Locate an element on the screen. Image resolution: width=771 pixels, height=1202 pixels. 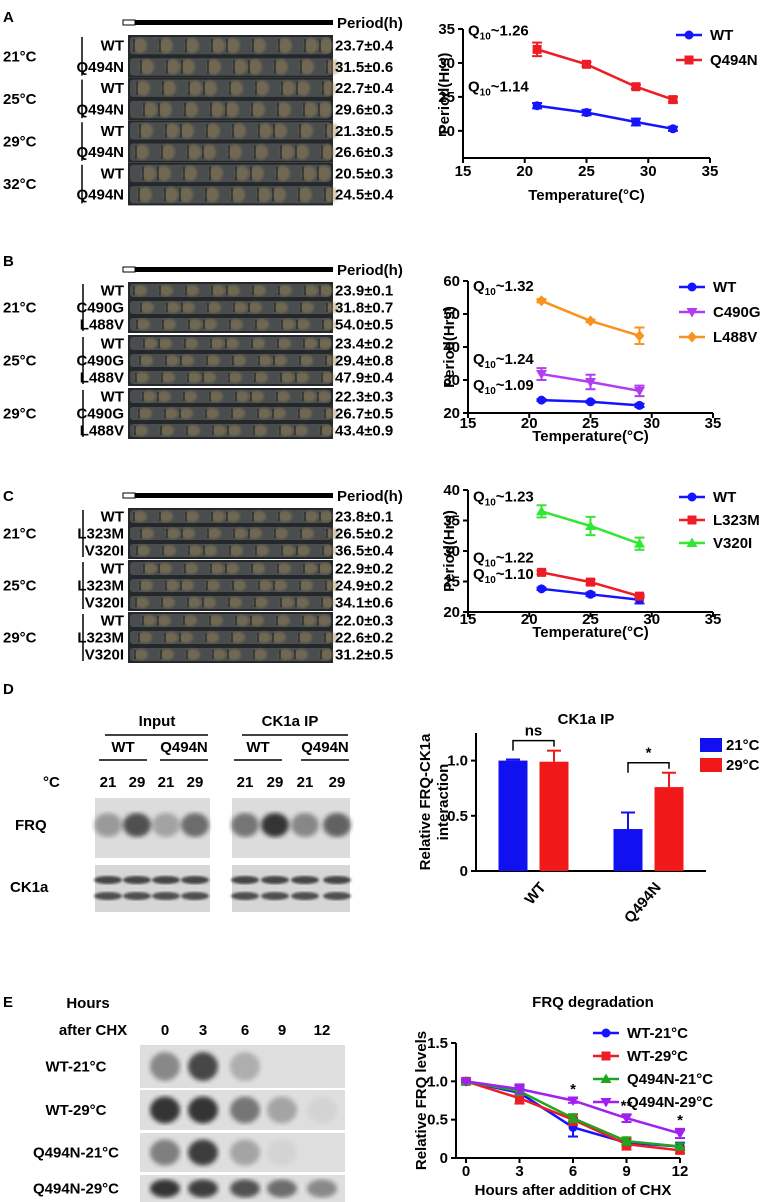
strain-label: Q494N is located at coordinates (100, 152).